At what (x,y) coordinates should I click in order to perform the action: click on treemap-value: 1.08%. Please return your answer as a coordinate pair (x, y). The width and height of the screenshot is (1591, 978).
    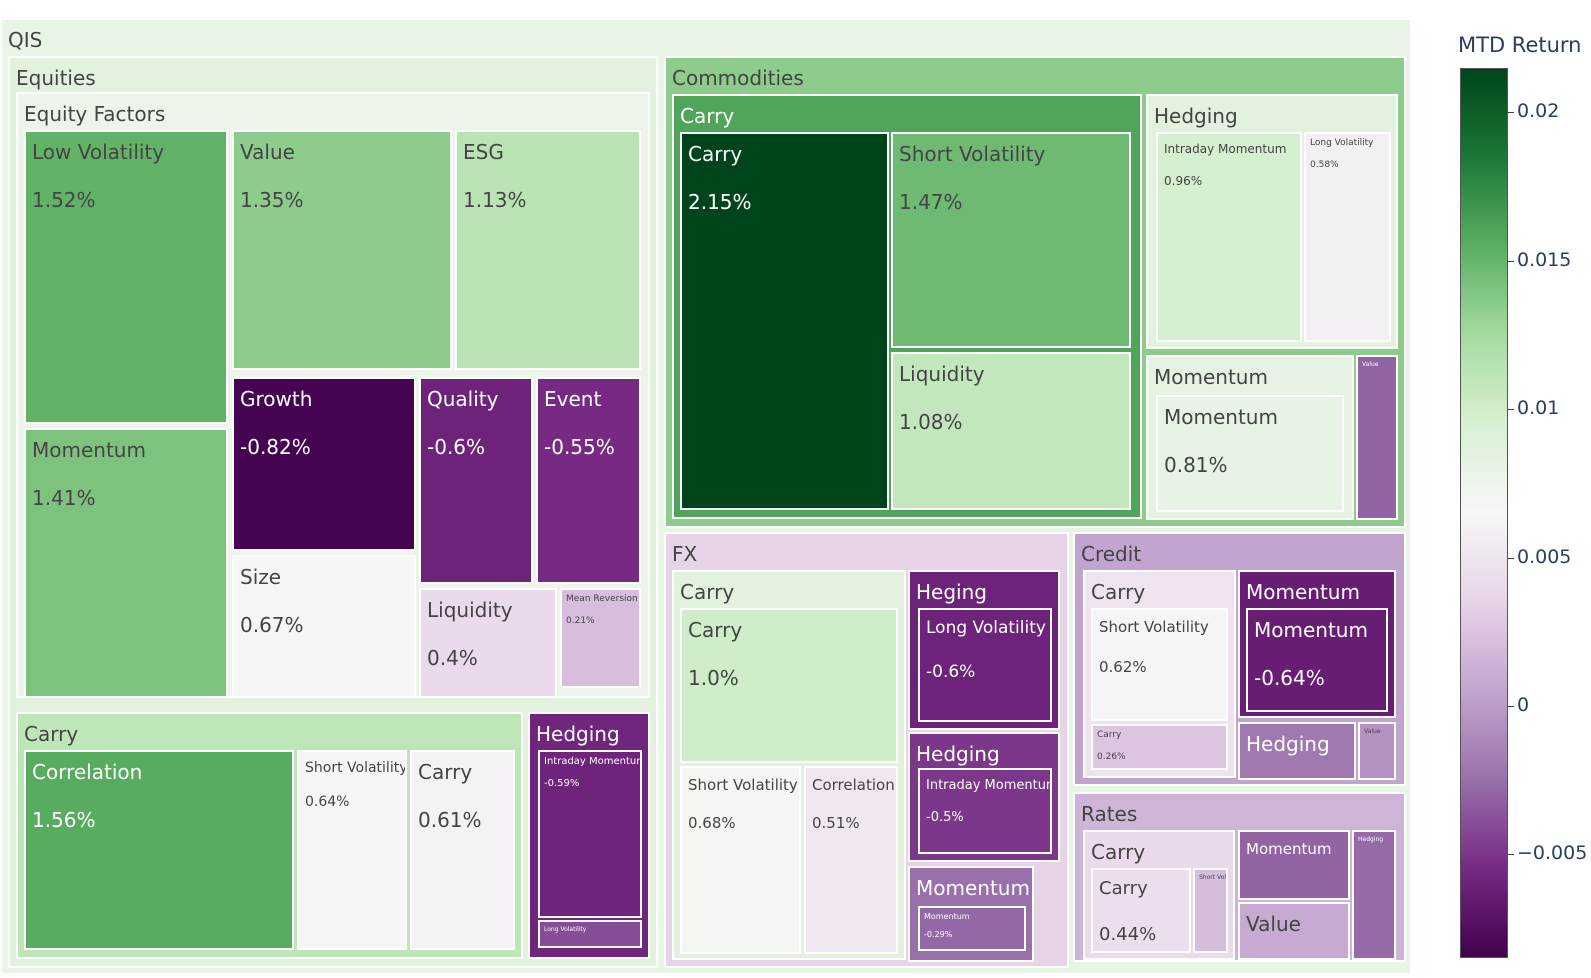
    Looking at the image, I should click on (931, 422).